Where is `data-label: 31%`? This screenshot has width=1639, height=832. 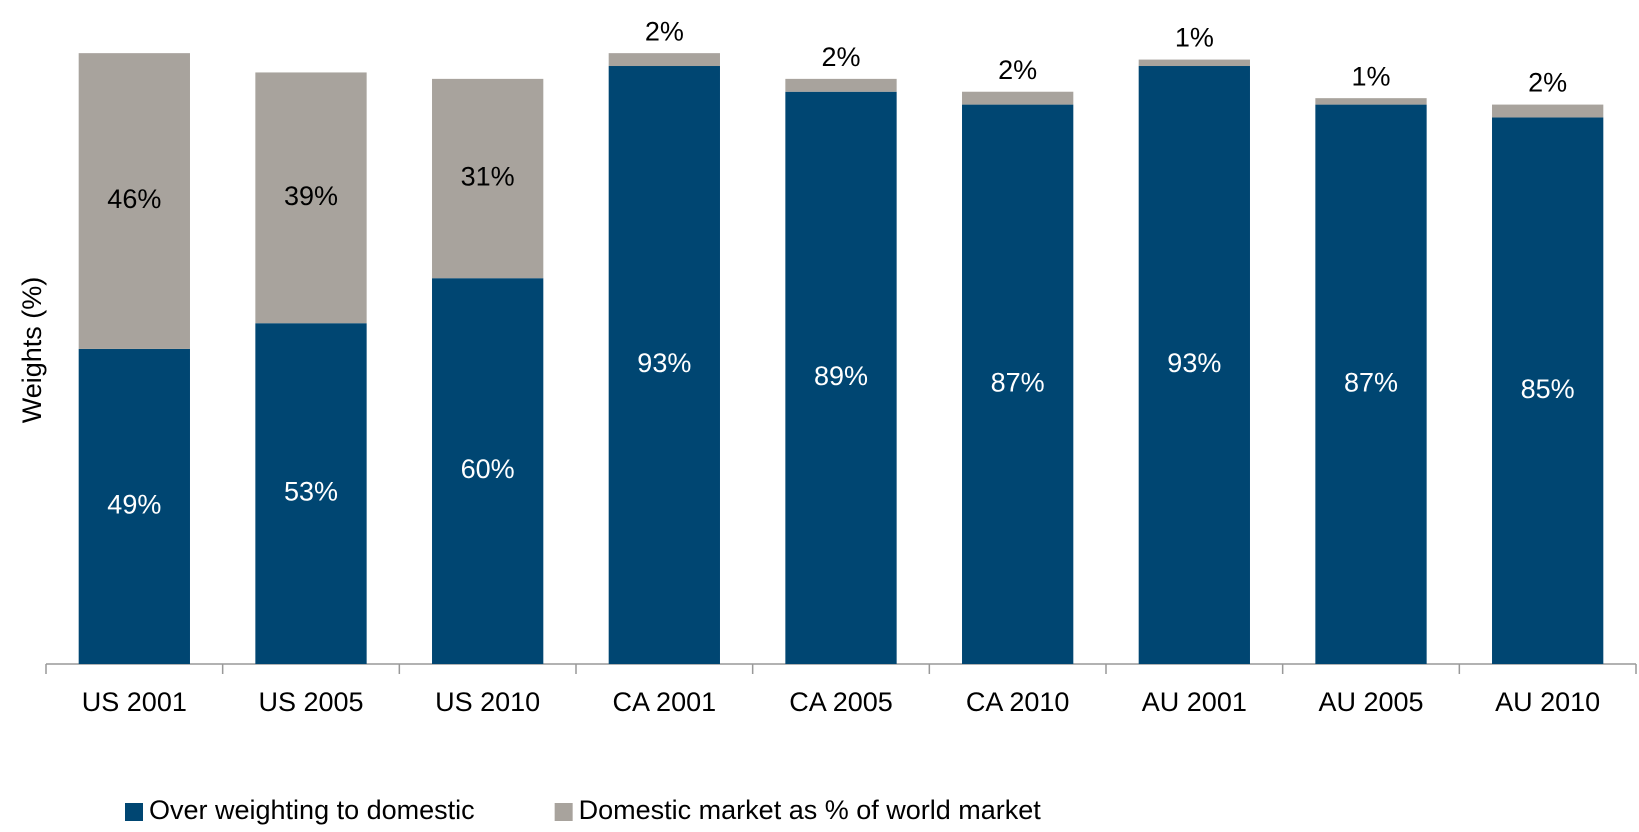 data-label: 31% is located at coordinates (488, 177).